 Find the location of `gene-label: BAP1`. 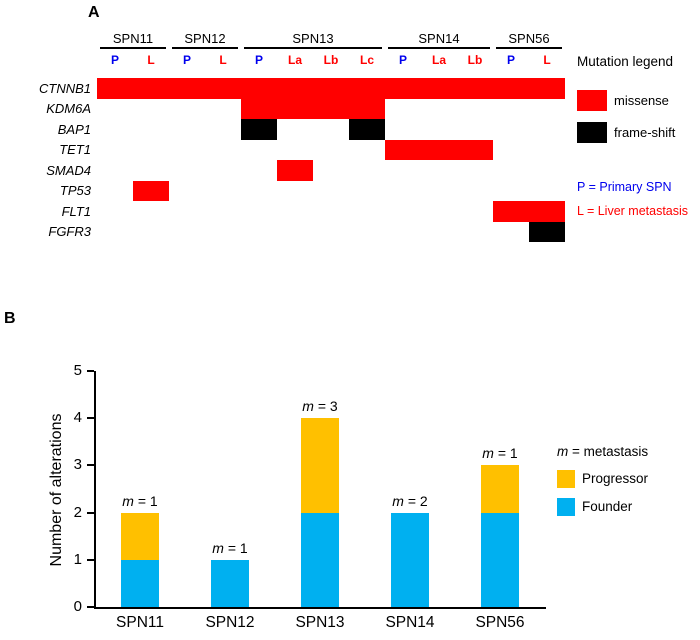

gene-label: BAP1 is located at coordinates (74, 129).